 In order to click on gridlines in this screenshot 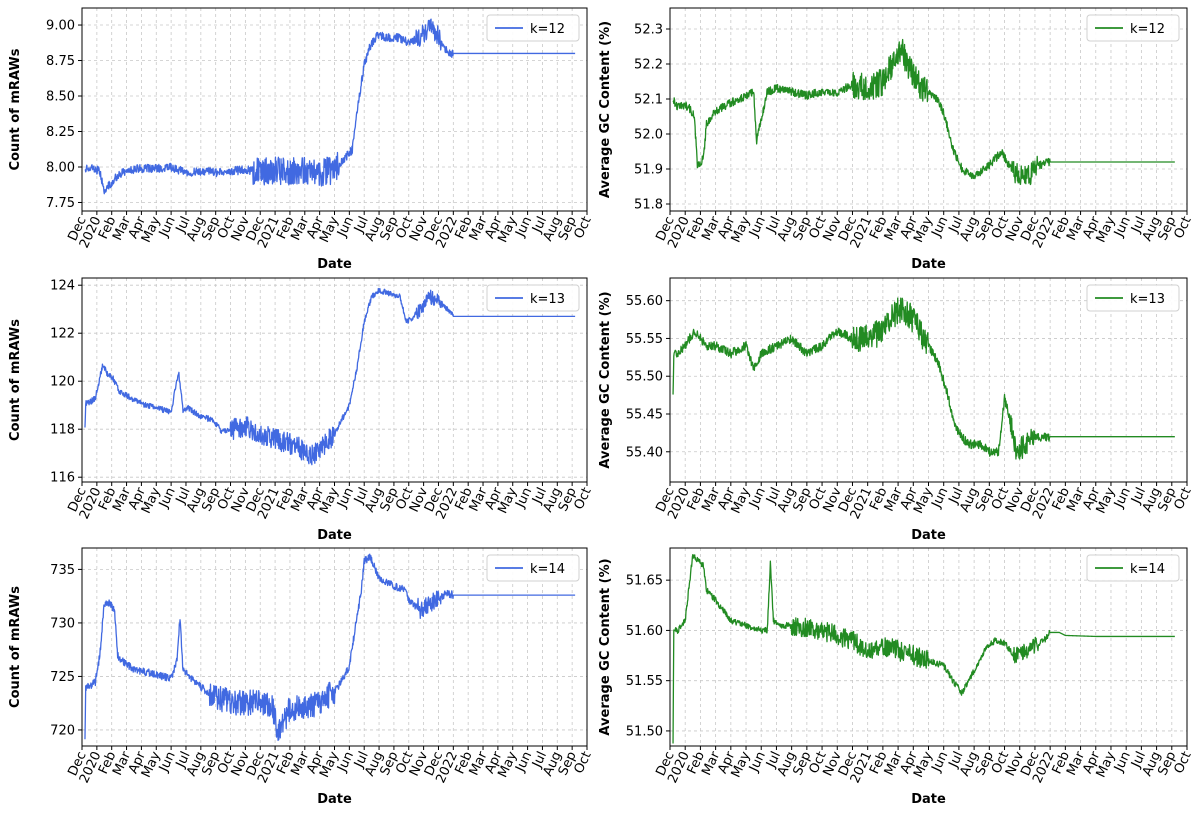, I will do `click(928, 109)`.